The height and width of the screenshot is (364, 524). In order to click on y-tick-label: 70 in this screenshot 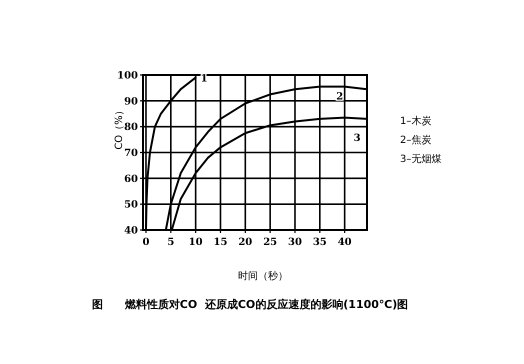, I will do `click(131, 153)`.